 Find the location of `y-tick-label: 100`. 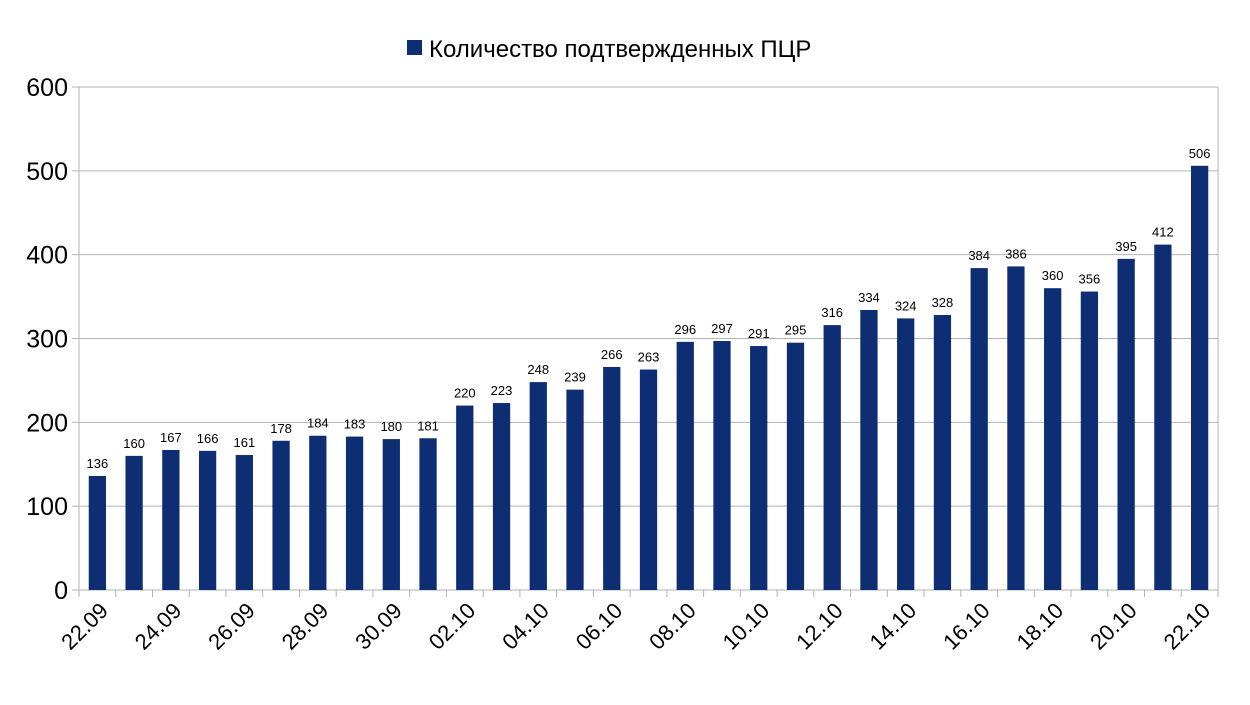

y-tick-label: 100 is located at coordinates (47, 507).